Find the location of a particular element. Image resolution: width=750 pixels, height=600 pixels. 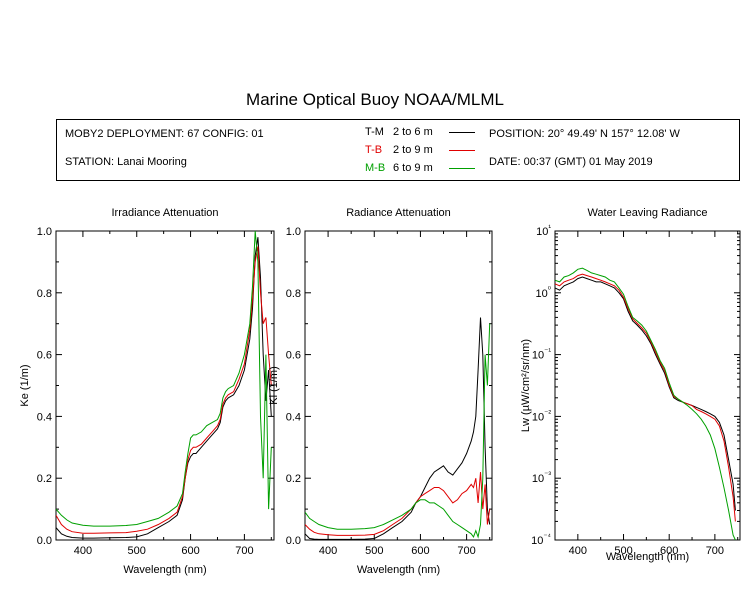

y-axis-label-0: Ke (1/m) is located at coordinates (25, 385).